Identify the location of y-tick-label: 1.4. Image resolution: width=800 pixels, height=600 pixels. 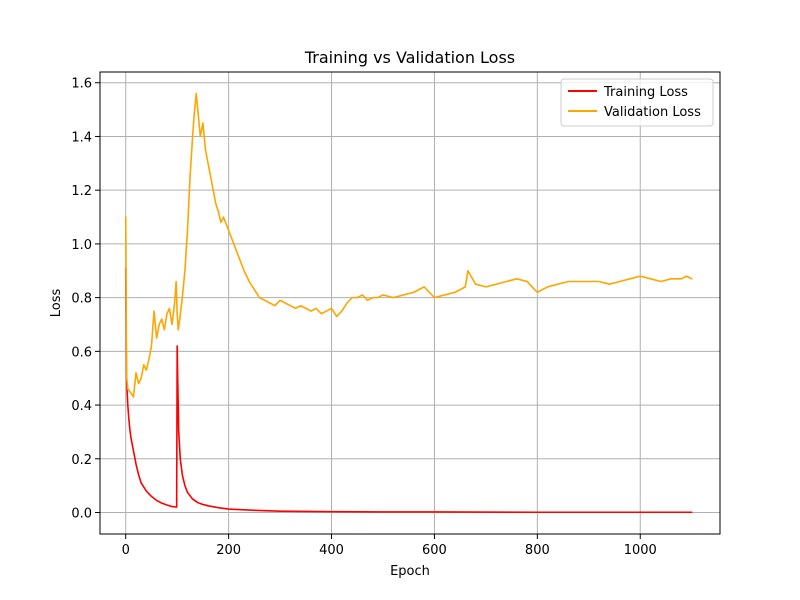
(81, 137).